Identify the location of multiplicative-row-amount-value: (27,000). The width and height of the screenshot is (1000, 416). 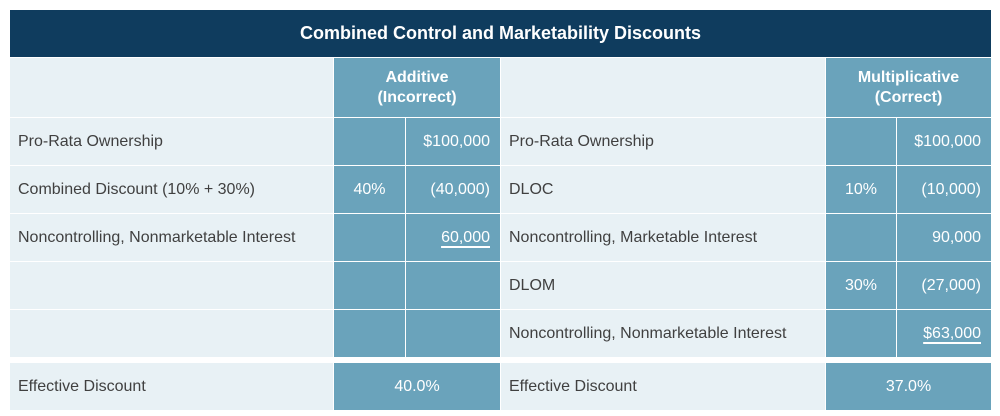
(951, 285).